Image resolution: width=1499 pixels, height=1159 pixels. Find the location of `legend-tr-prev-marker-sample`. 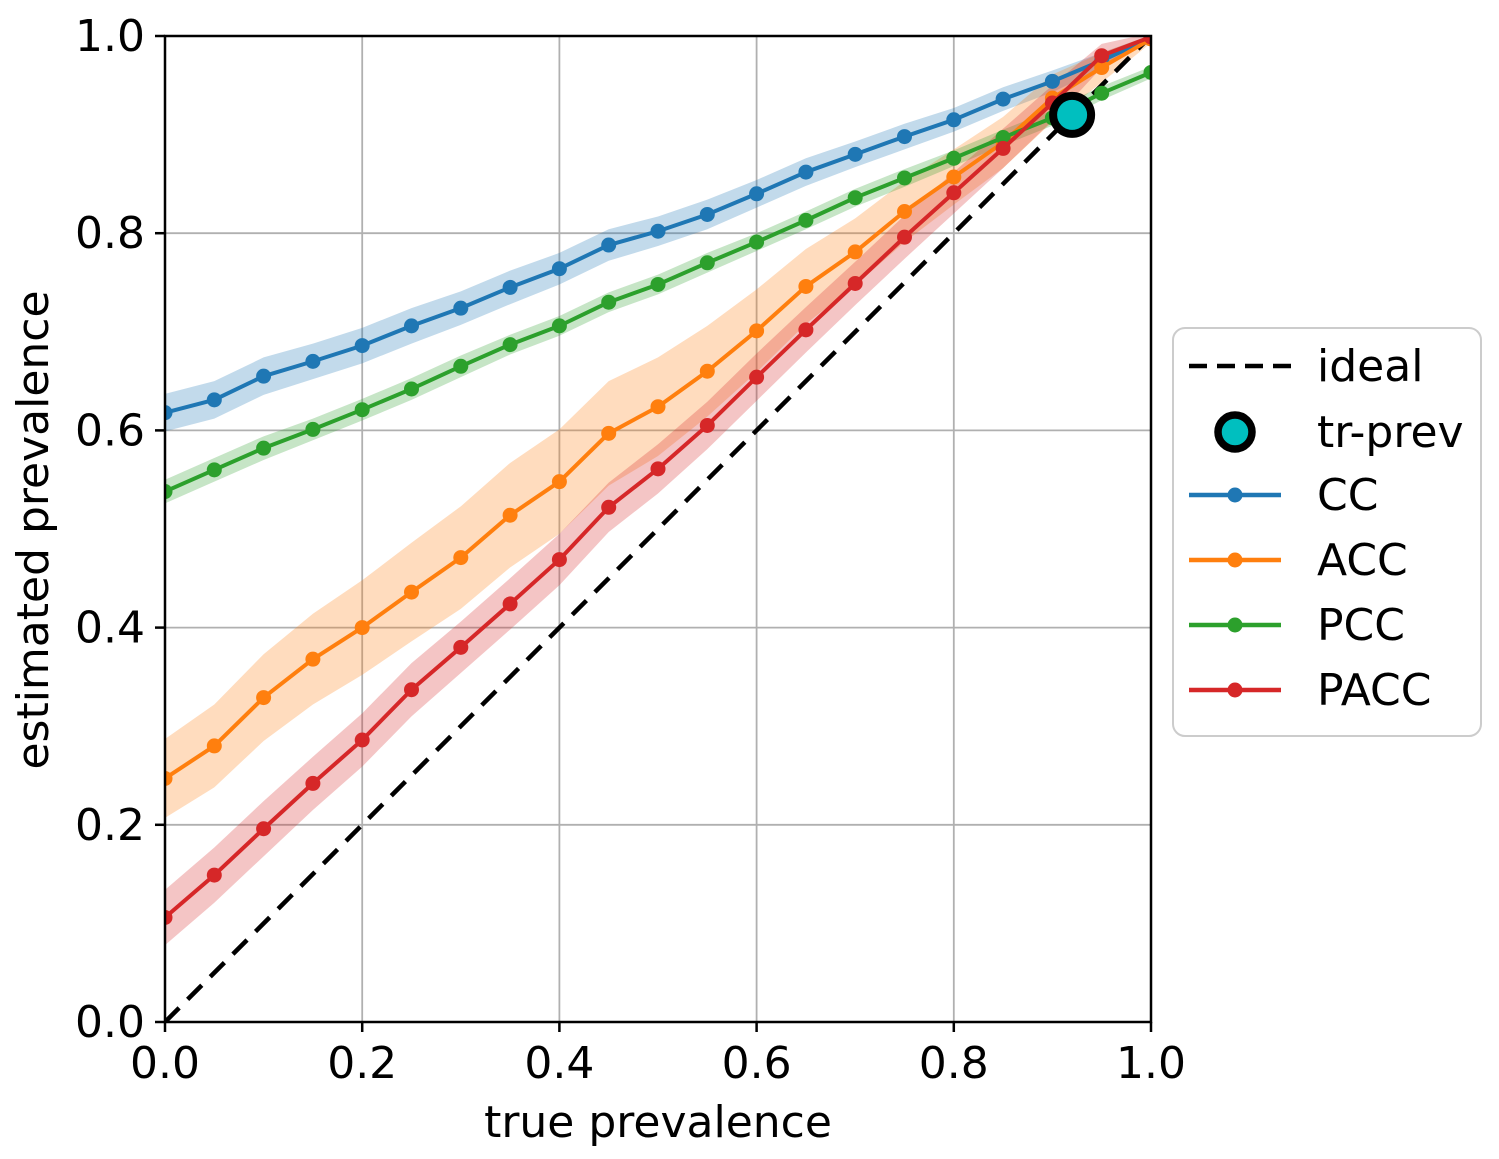

legend-tr-prev-marker-sample is located at coordinates (1235, 432).